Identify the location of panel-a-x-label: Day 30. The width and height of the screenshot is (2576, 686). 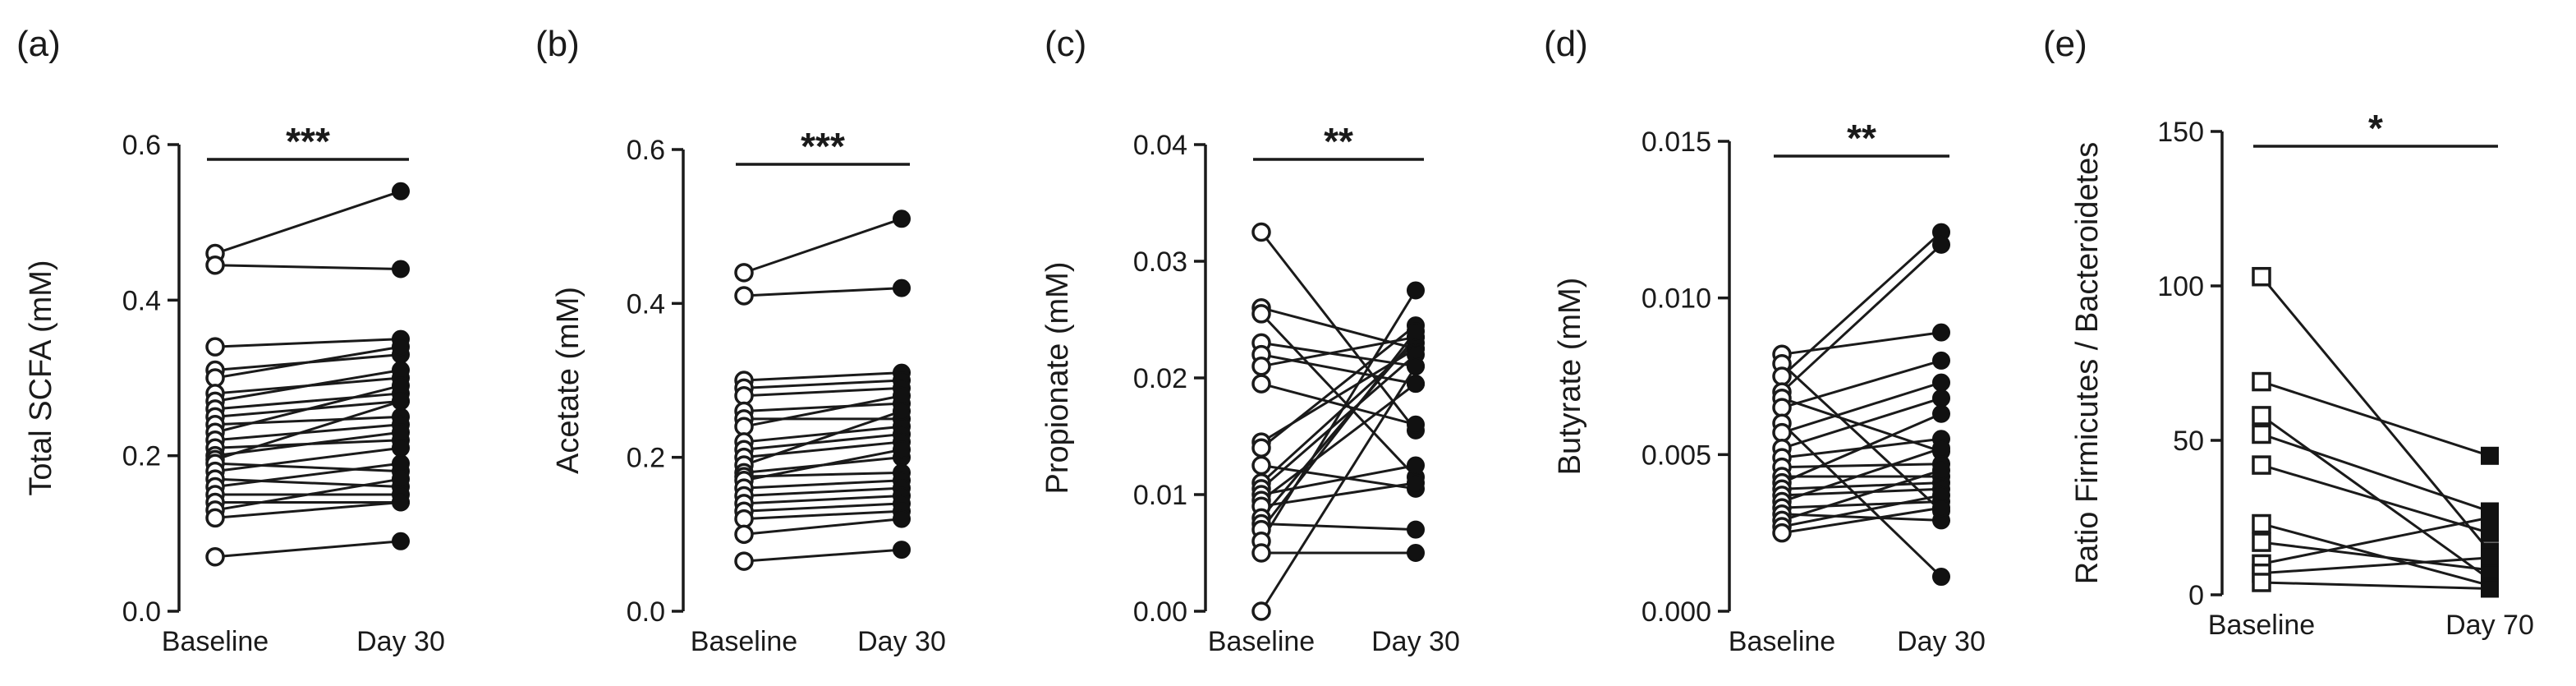
(400, 641).